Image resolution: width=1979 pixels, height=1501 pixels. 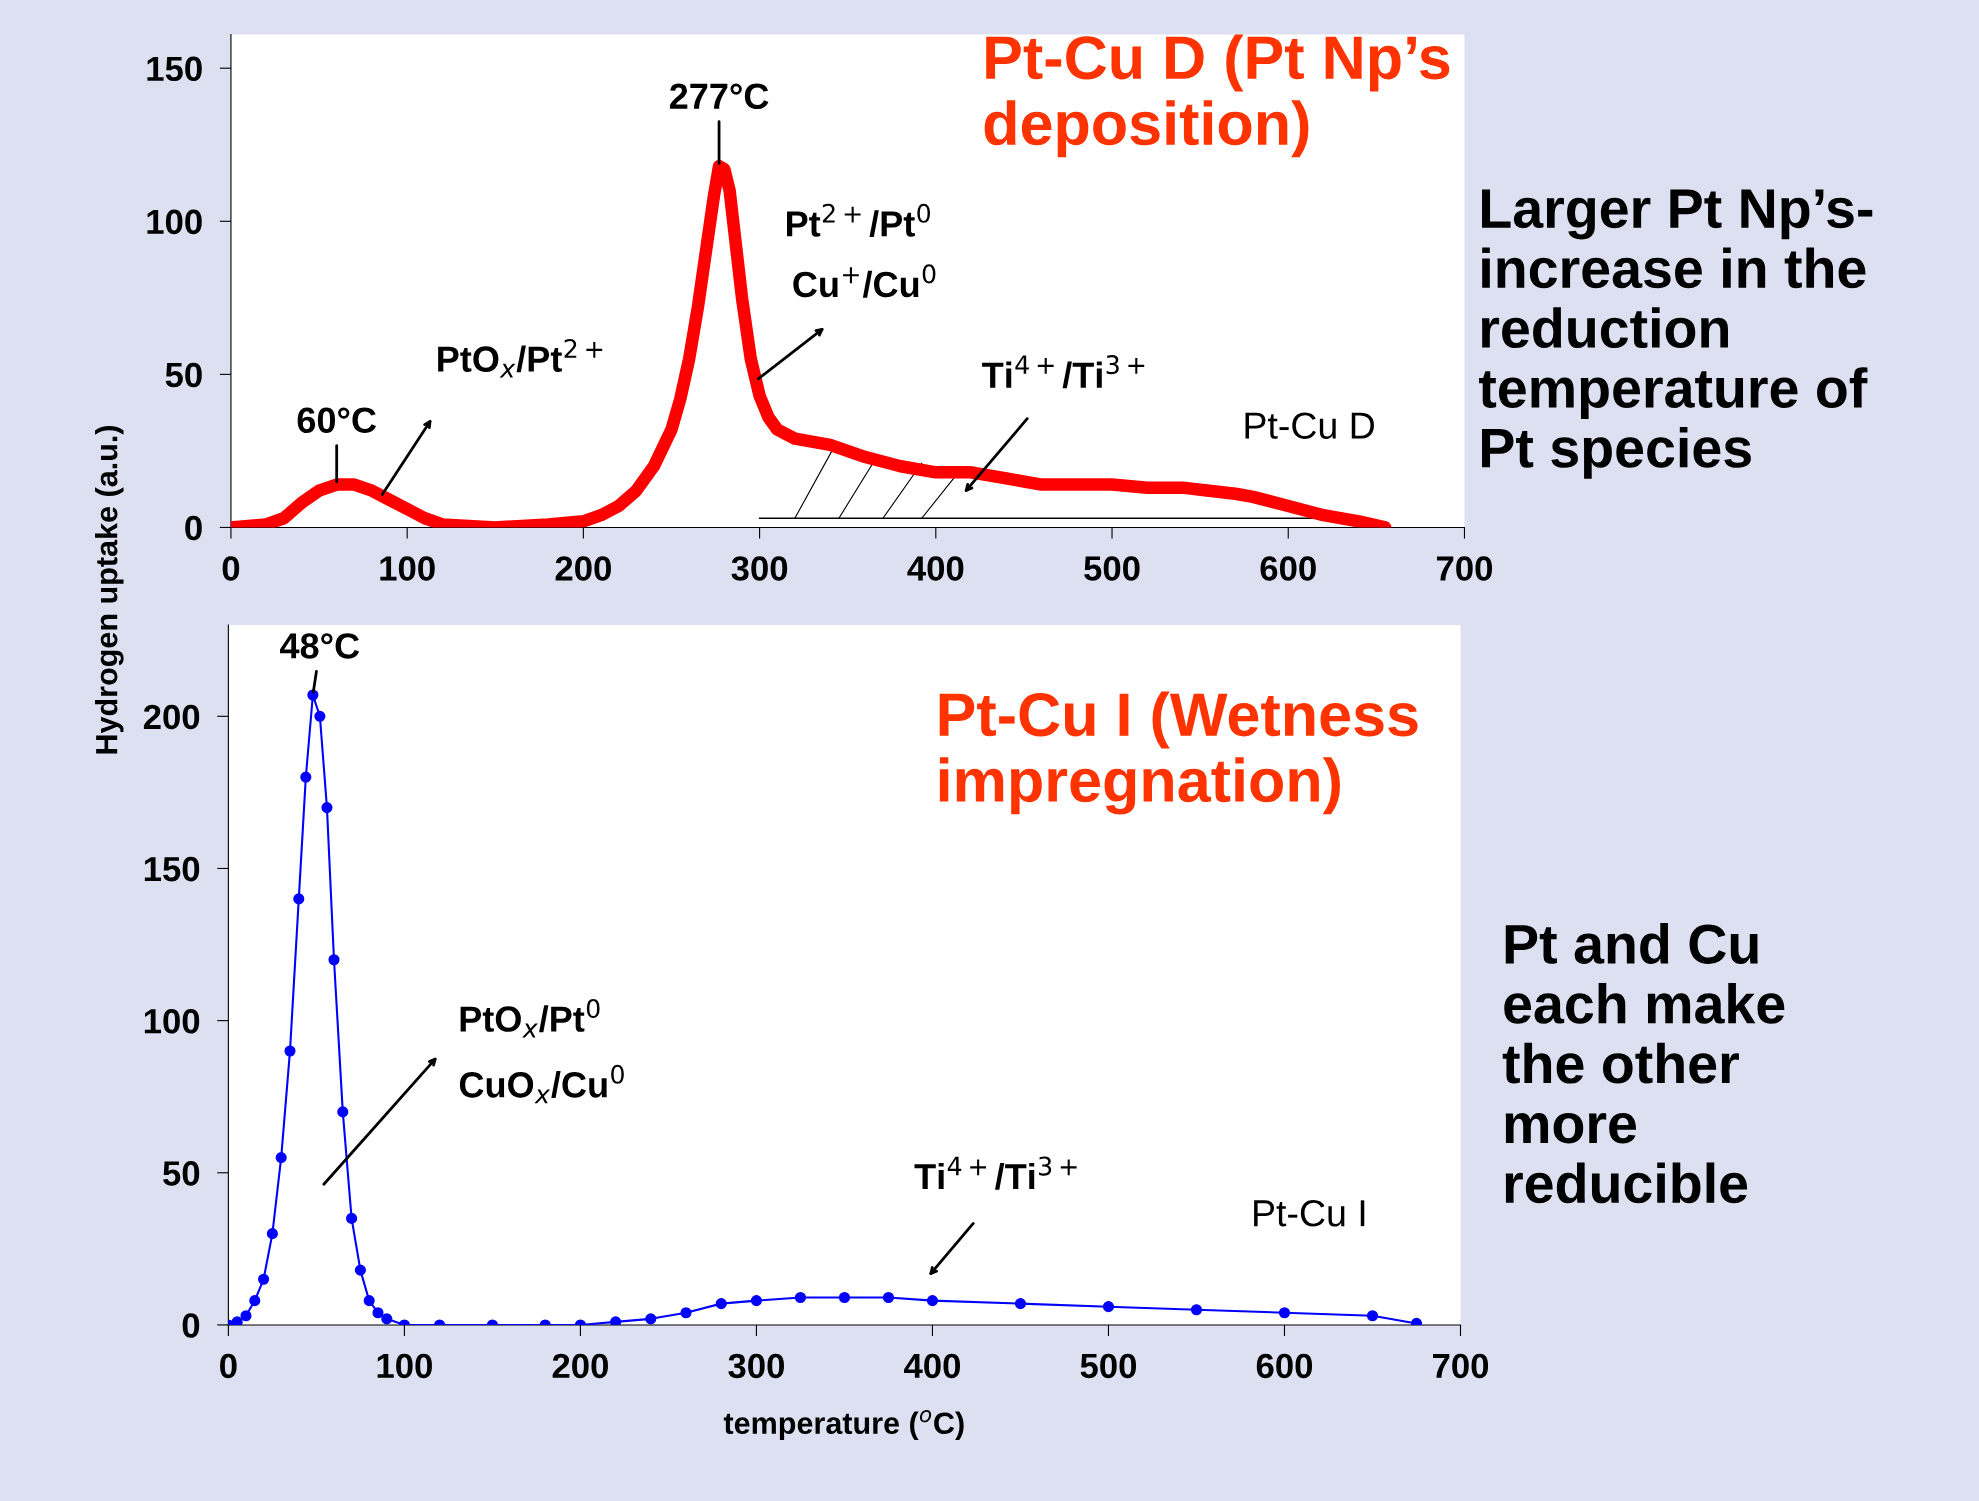 I want to click on annotation: 60°C, so click(x=337, y=420).